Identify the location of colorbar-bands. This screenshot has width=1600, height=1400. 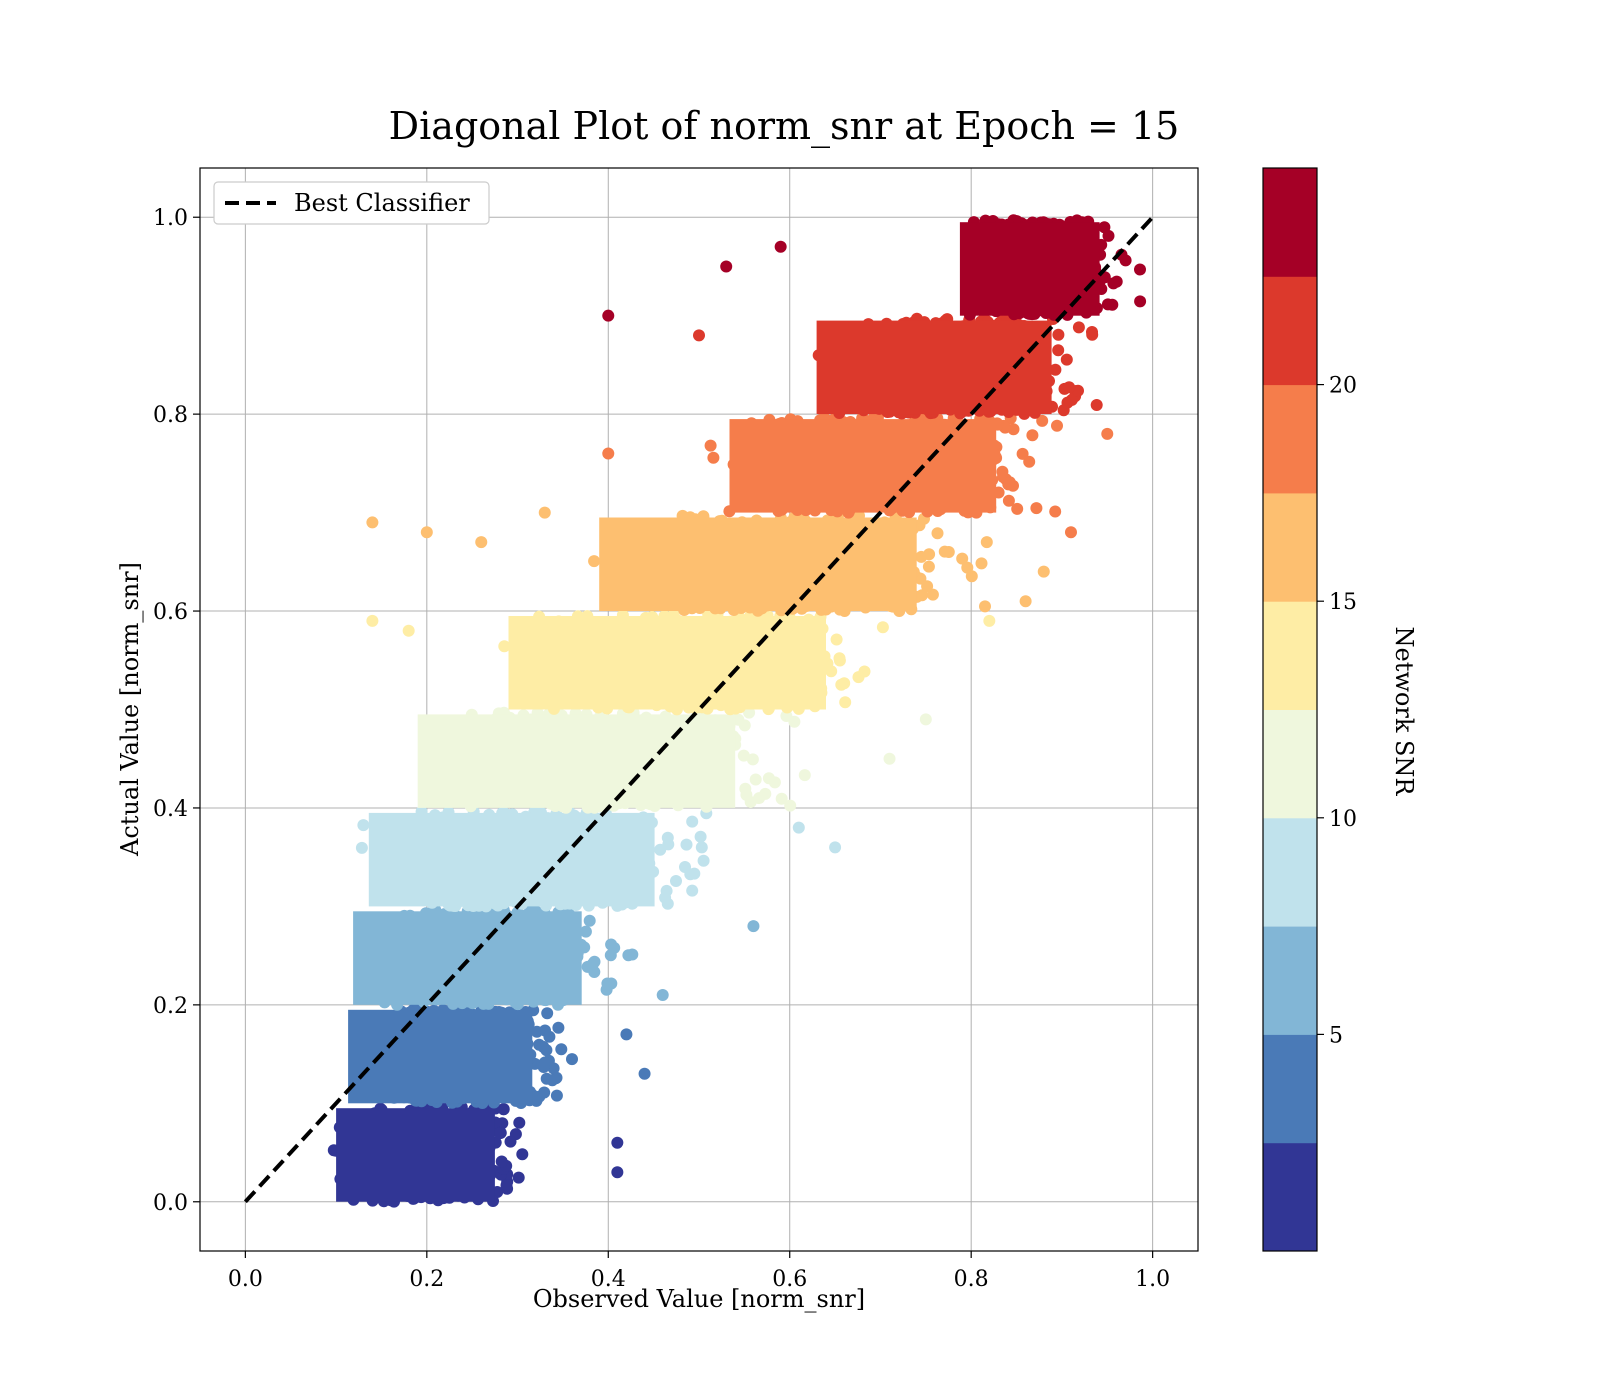
(1290, 710).